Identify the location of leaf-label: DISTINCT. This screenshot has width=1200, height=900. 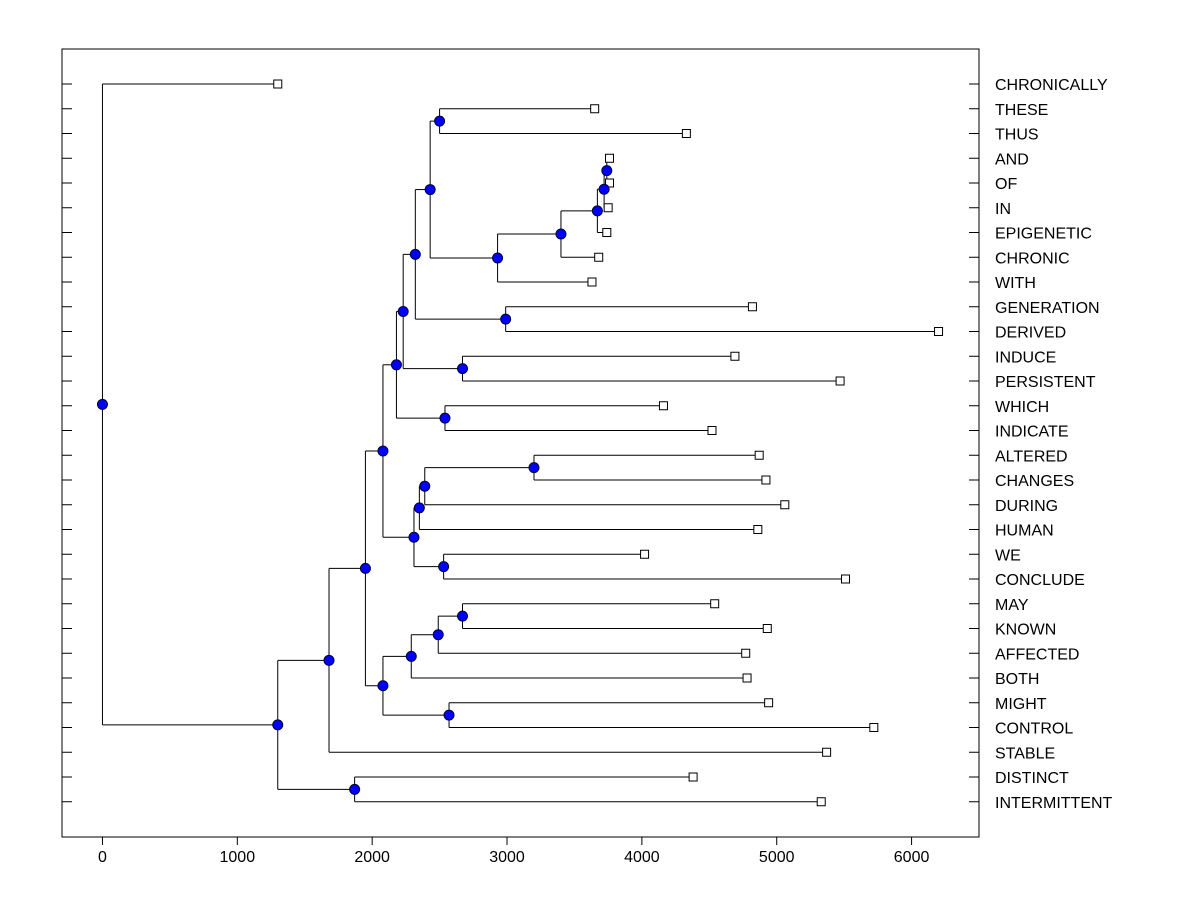
(1032, 778).